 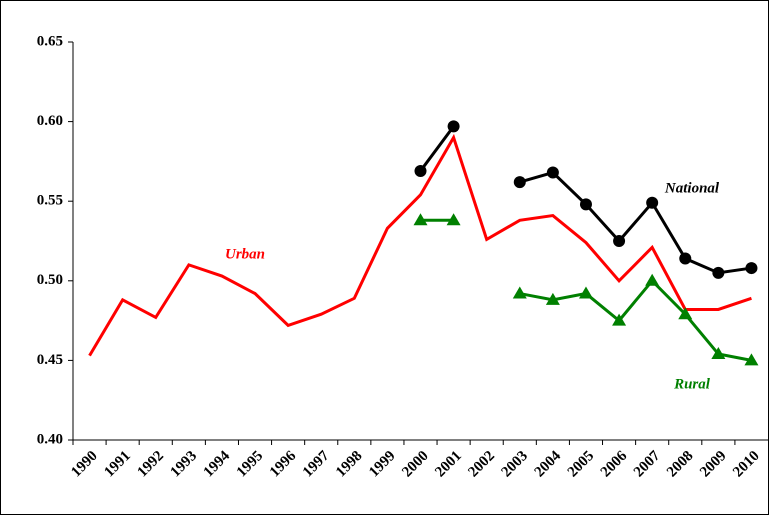 I want to click on series-label: Rural, so click(x=692, y=384).